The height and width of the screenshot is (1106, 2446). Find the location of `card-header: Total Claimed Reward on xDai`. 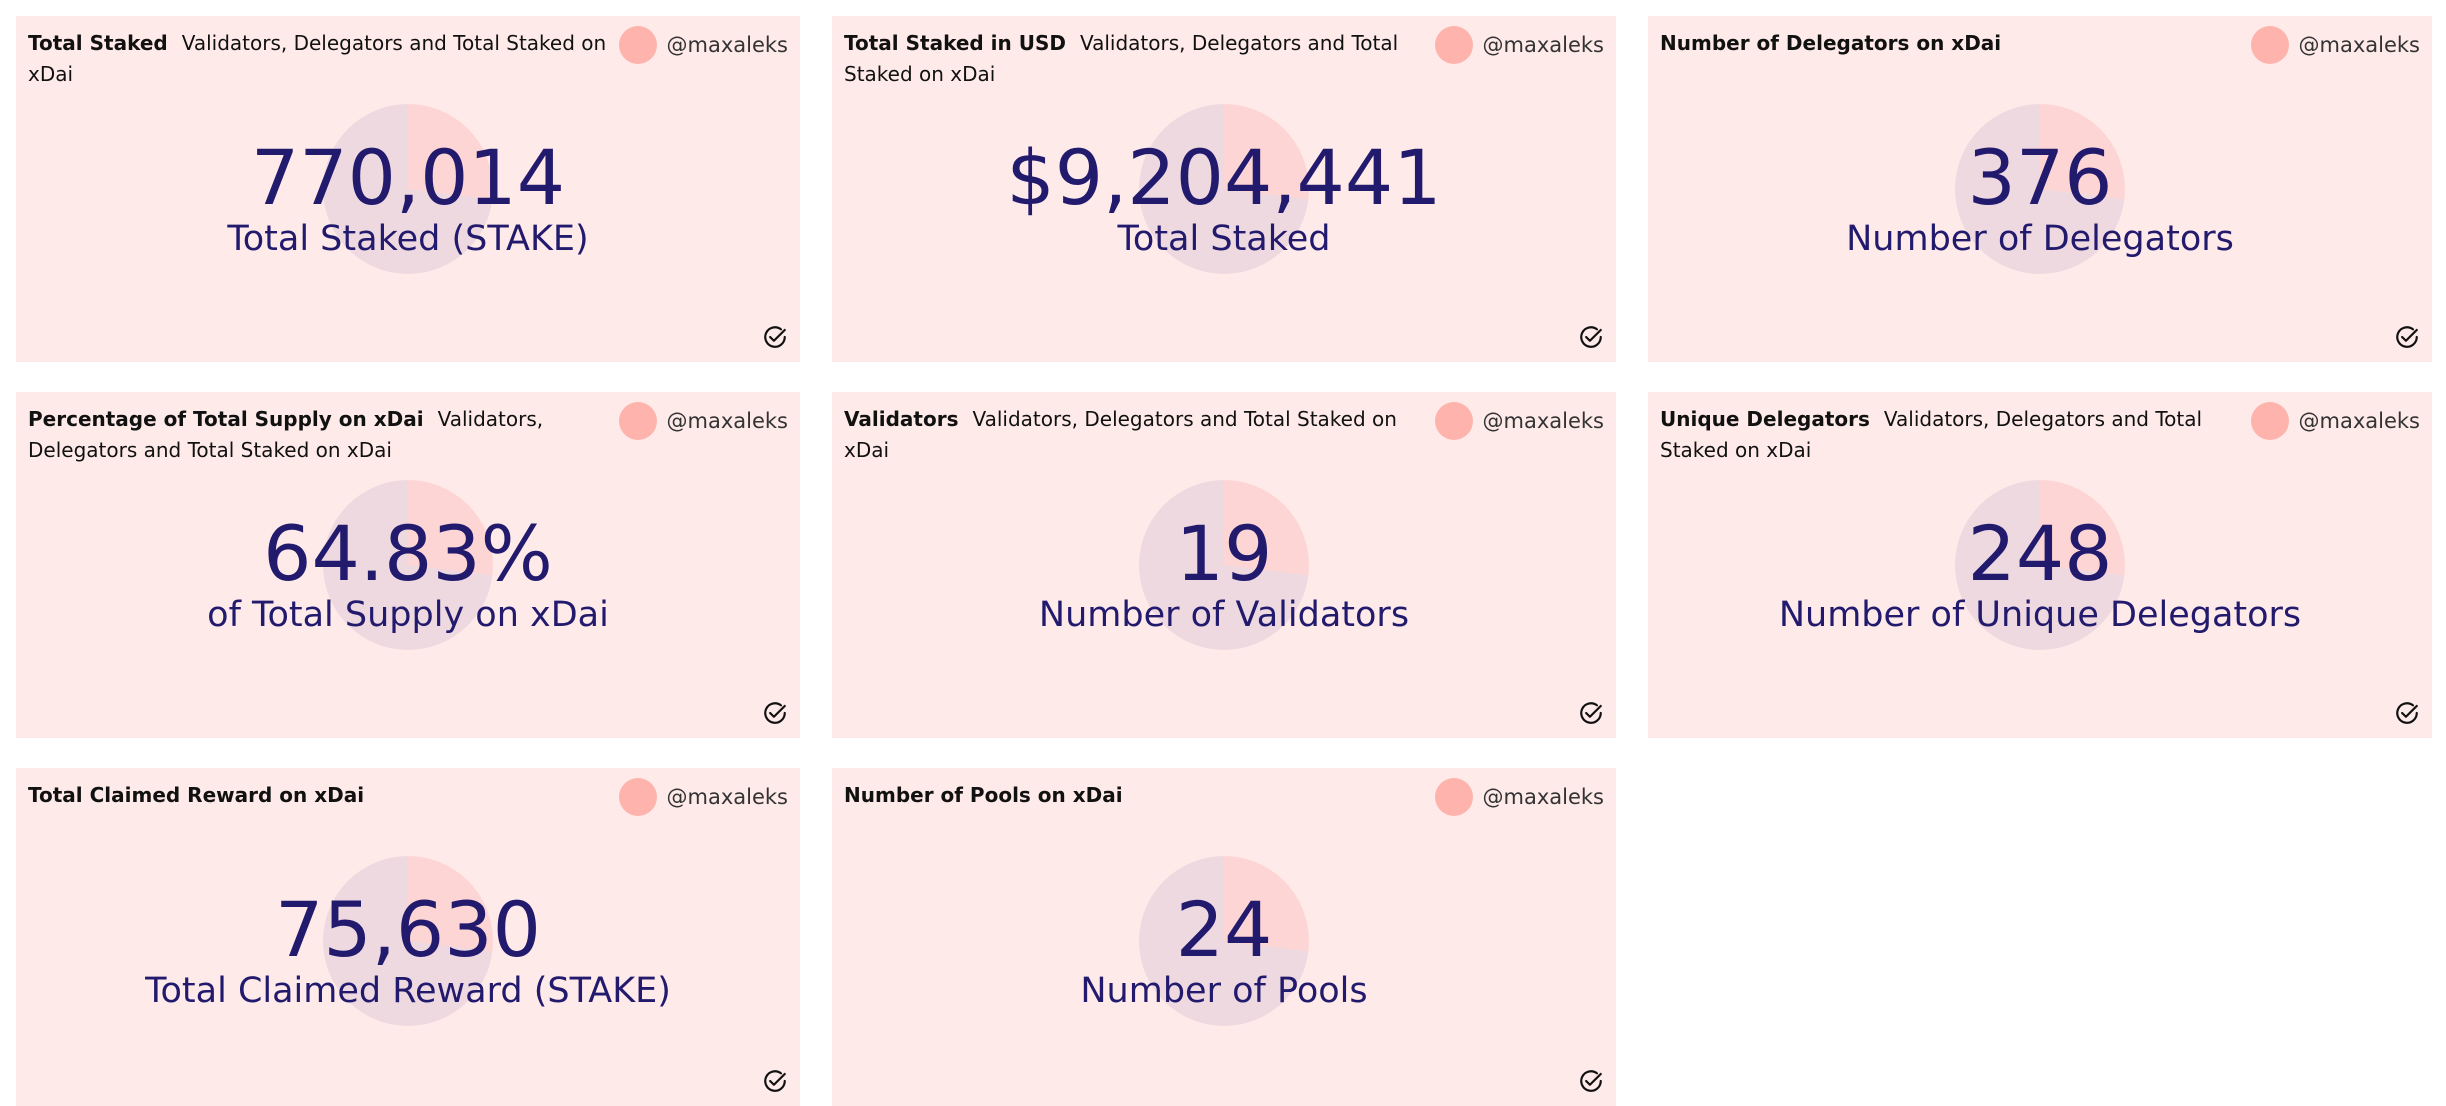

card-header: Total Claimed Reward on xDai is located at coordinates (328, 795).